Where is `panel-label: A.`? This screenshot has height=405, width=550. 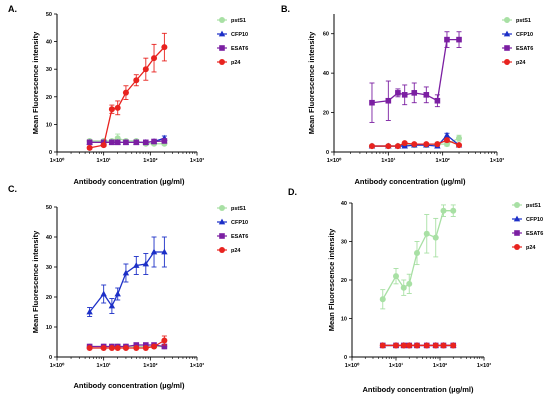 panel-label: A. is located at coordinates (12, 9).